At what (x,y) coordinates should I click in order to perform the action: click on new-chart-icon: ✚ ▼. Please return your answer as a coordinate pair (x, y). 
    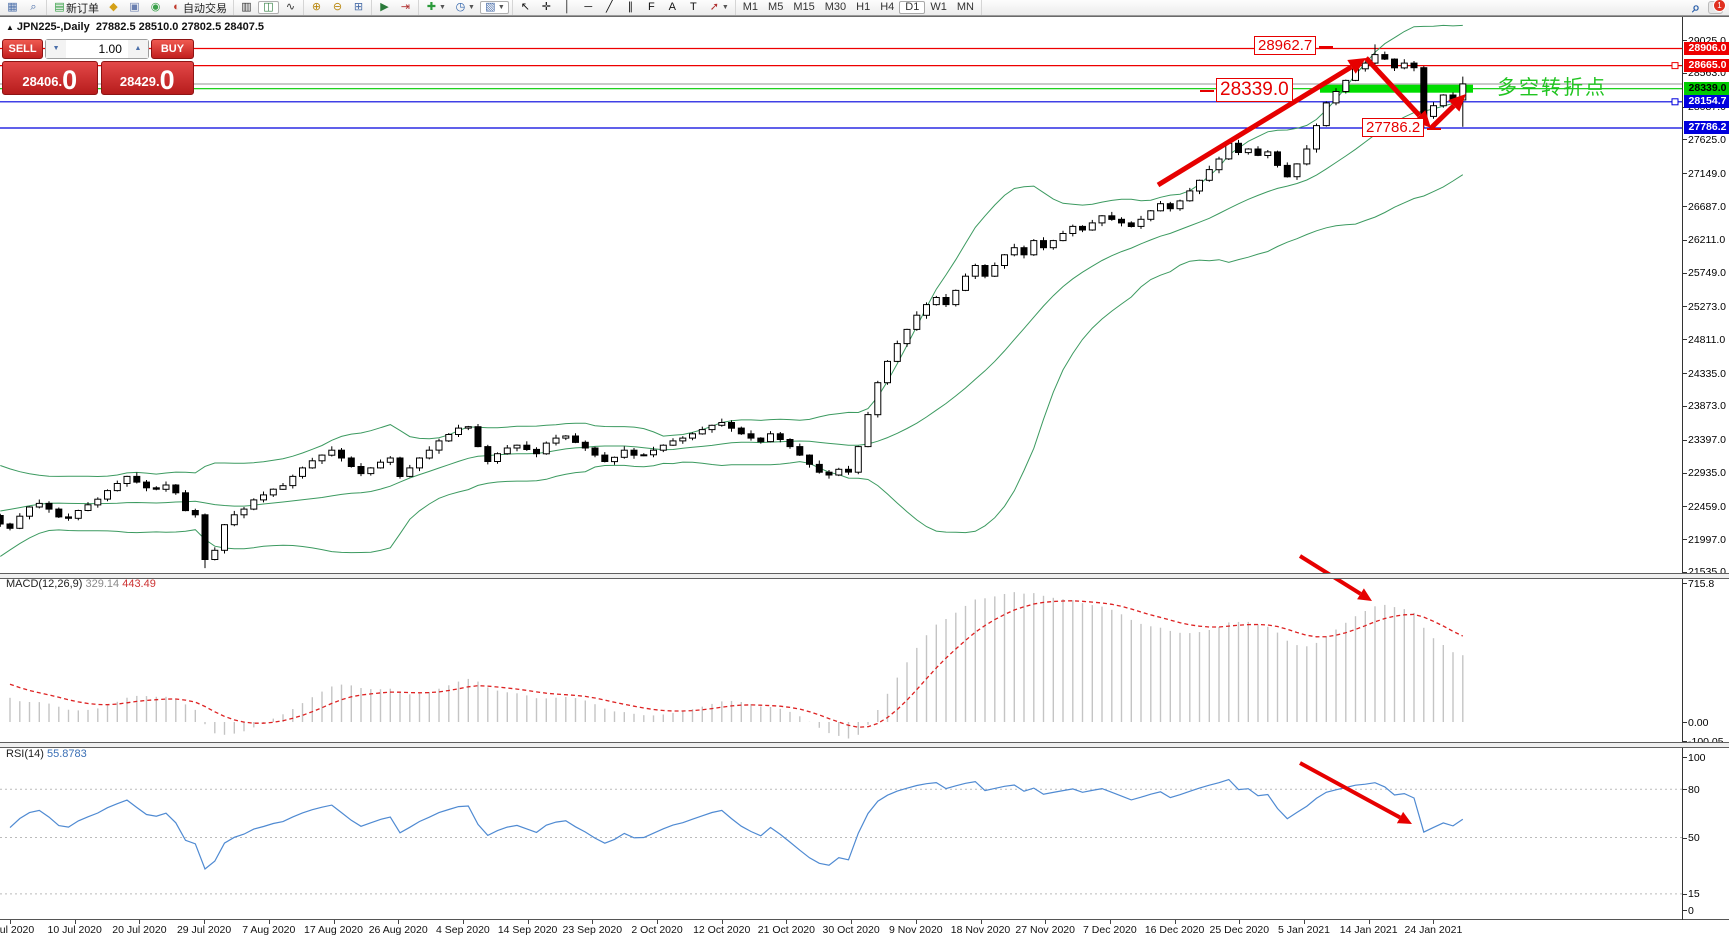
    Looking at the image, I should click on (435, 7).